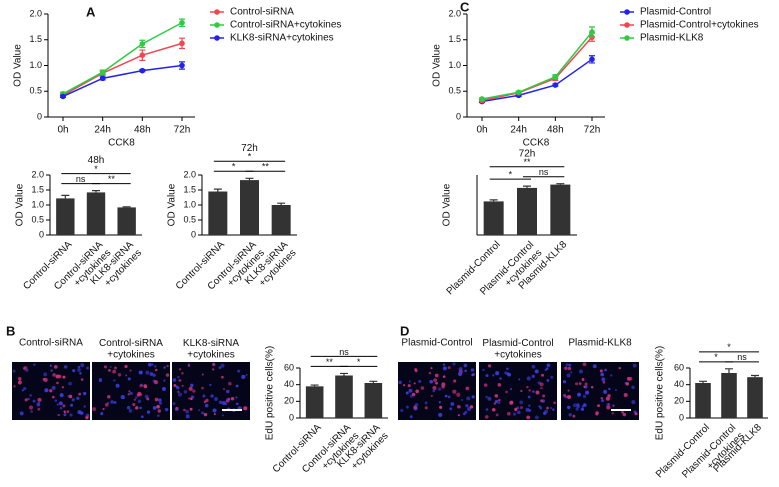  Describe the element at coordinates (37, 174) in the screenshot. I see `y-tick-label: 2.0` at that location.